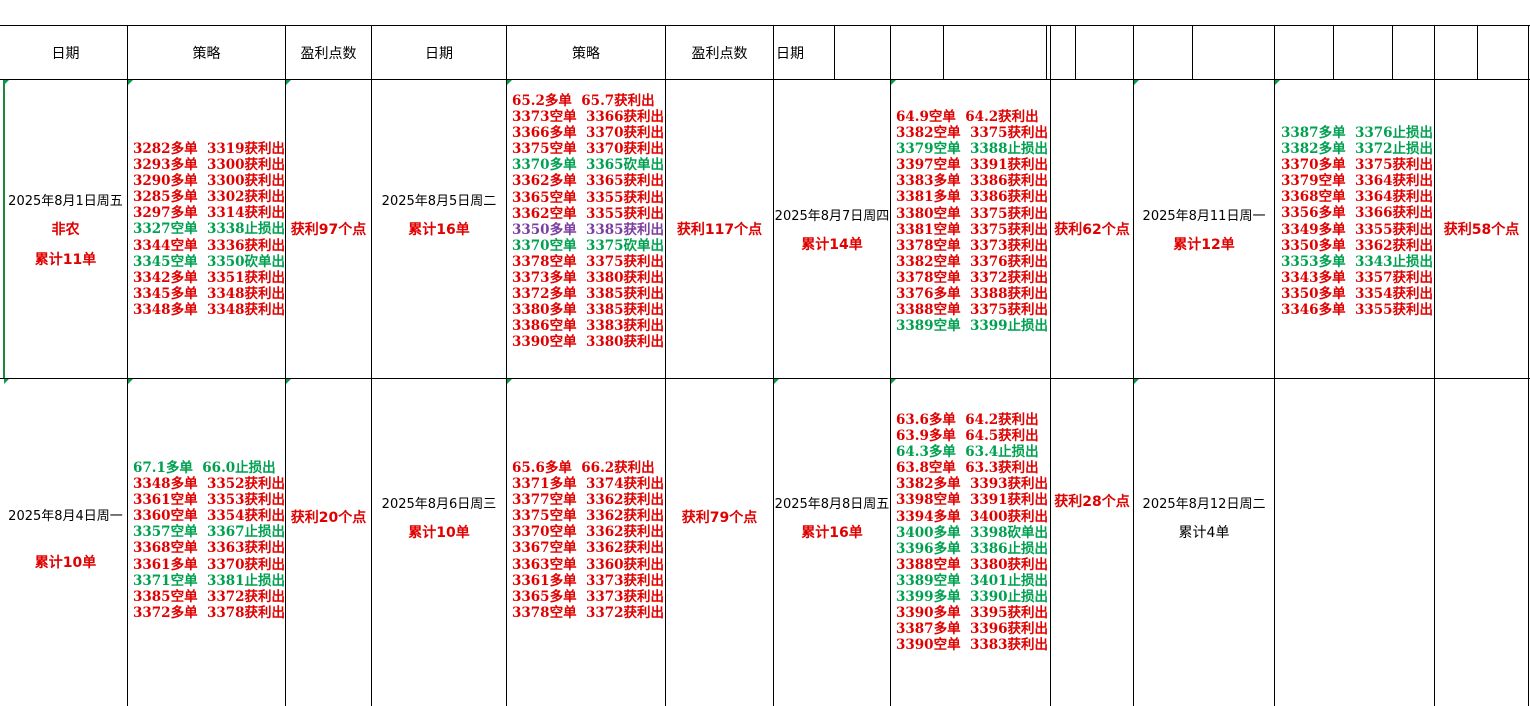  Describe the element at coordinates (209, 181) in the screenshot. I see `strategy-line: 3290多单 3300获利出` at that location.